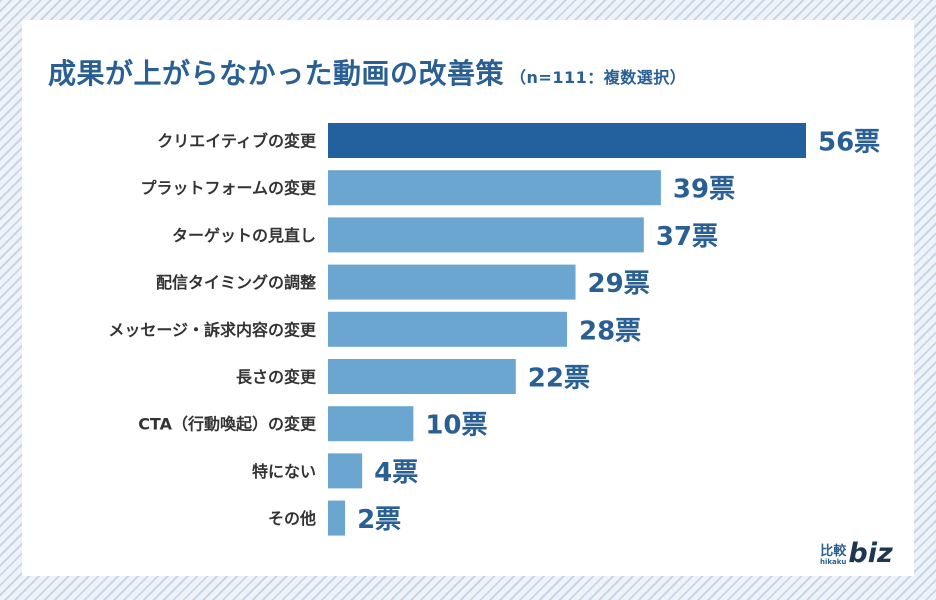 This screenshot has height=600, width=936. What do you see at coordinates (870, 553) in the screenshot?
I see `logo-biz: biz` at bounding box center [870, 553].